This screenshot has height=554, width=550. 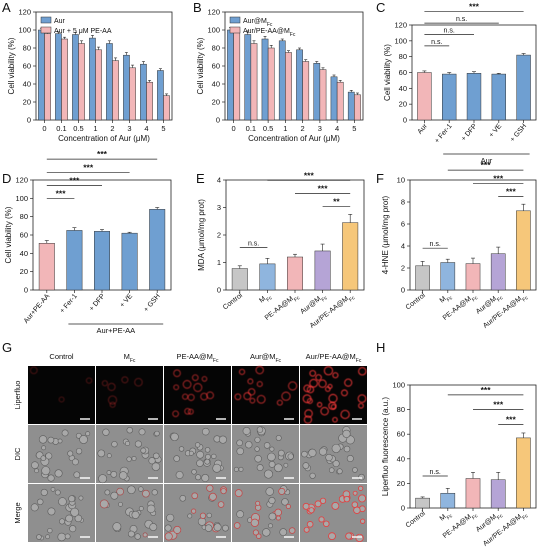 What do you see at coordinates (333, 395) in the screenshot?
I see `micrograph-liperfluo` at bounding box center [333, 395].